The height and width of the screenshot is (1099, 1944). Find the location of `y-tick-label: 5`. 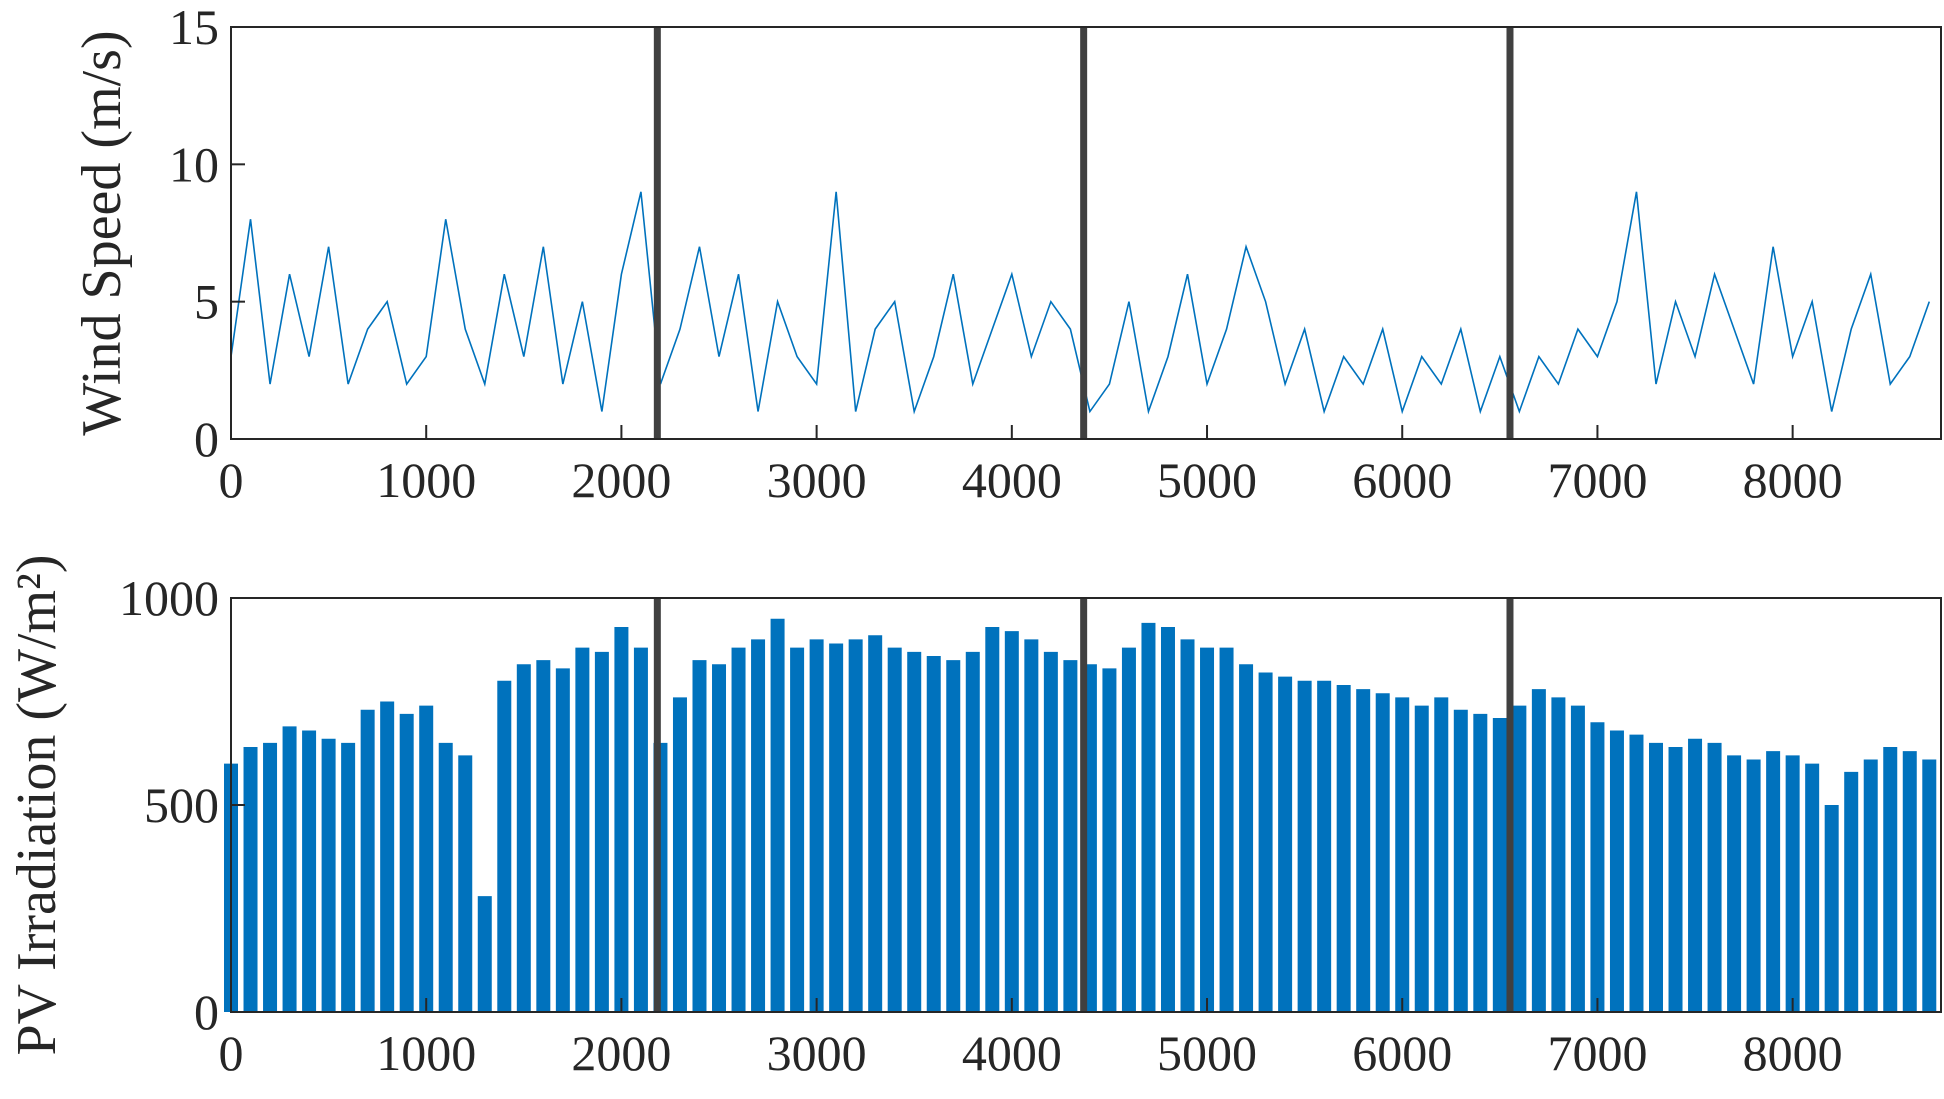

y-tick-label: 5 is located at coordinates (206, 302).